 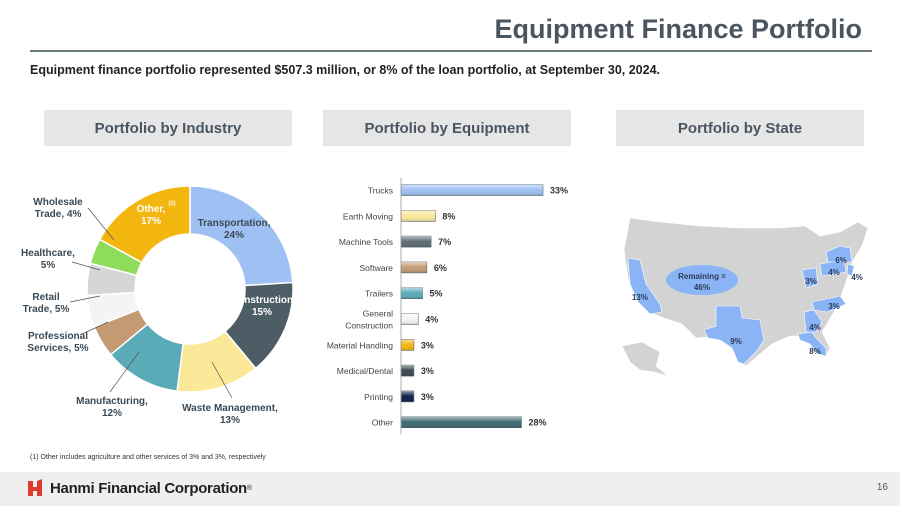 I want to click on slice-label-manufacturing-line1: Manufacturing,, so click(x=112, y=401).